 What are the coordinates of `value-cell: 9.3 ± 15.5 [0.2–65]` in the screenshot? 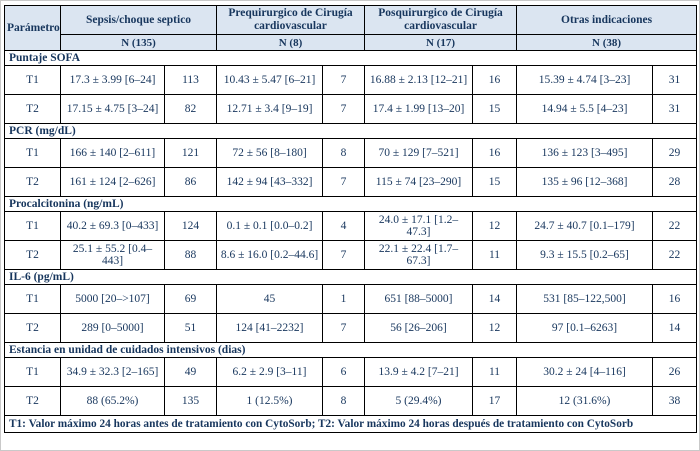 It's located at (585, 255).